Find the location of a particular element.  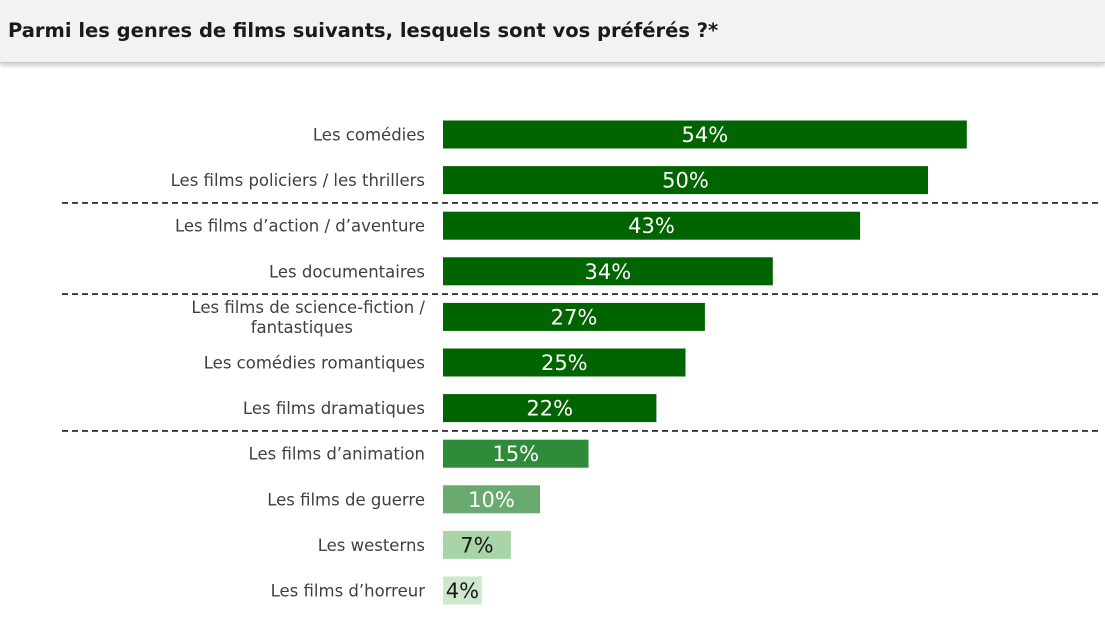

category-label-line: Les films d’horreur is located at coordinates (348, 591).